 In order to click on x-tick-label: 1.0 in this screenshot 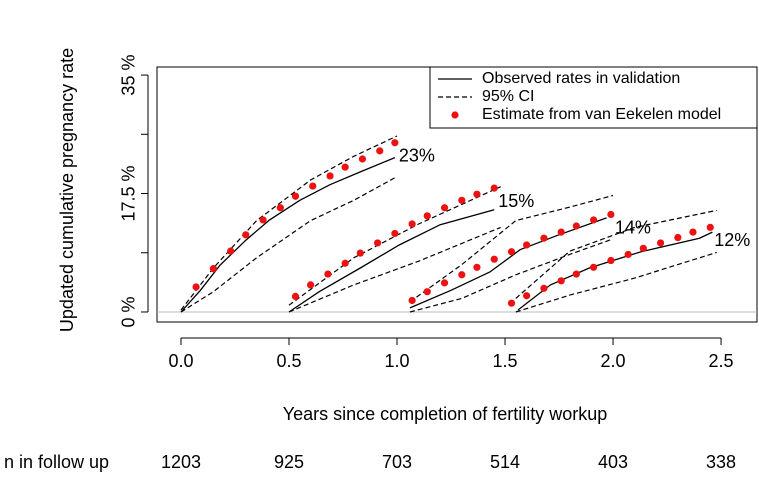, I will do `click(396, 361)`.